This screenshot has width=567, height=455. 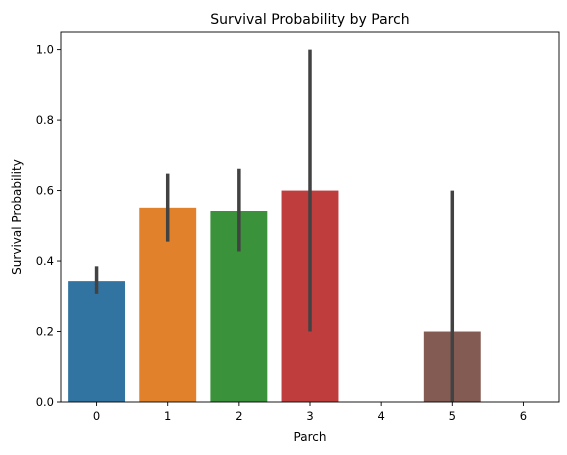 I want to click on x-tick-label: 0, so click(x=96, y=416).